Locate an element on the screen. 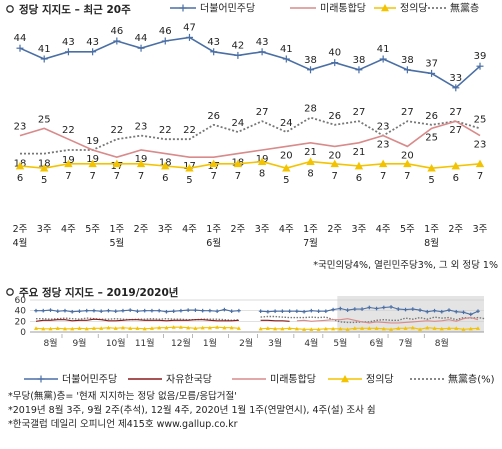  chart1-series-2: 6 5 7 7 7 7 6 5 7 7 8 5 8 7 6 7 7 5 6 7 is located at coordinates (250, 171).